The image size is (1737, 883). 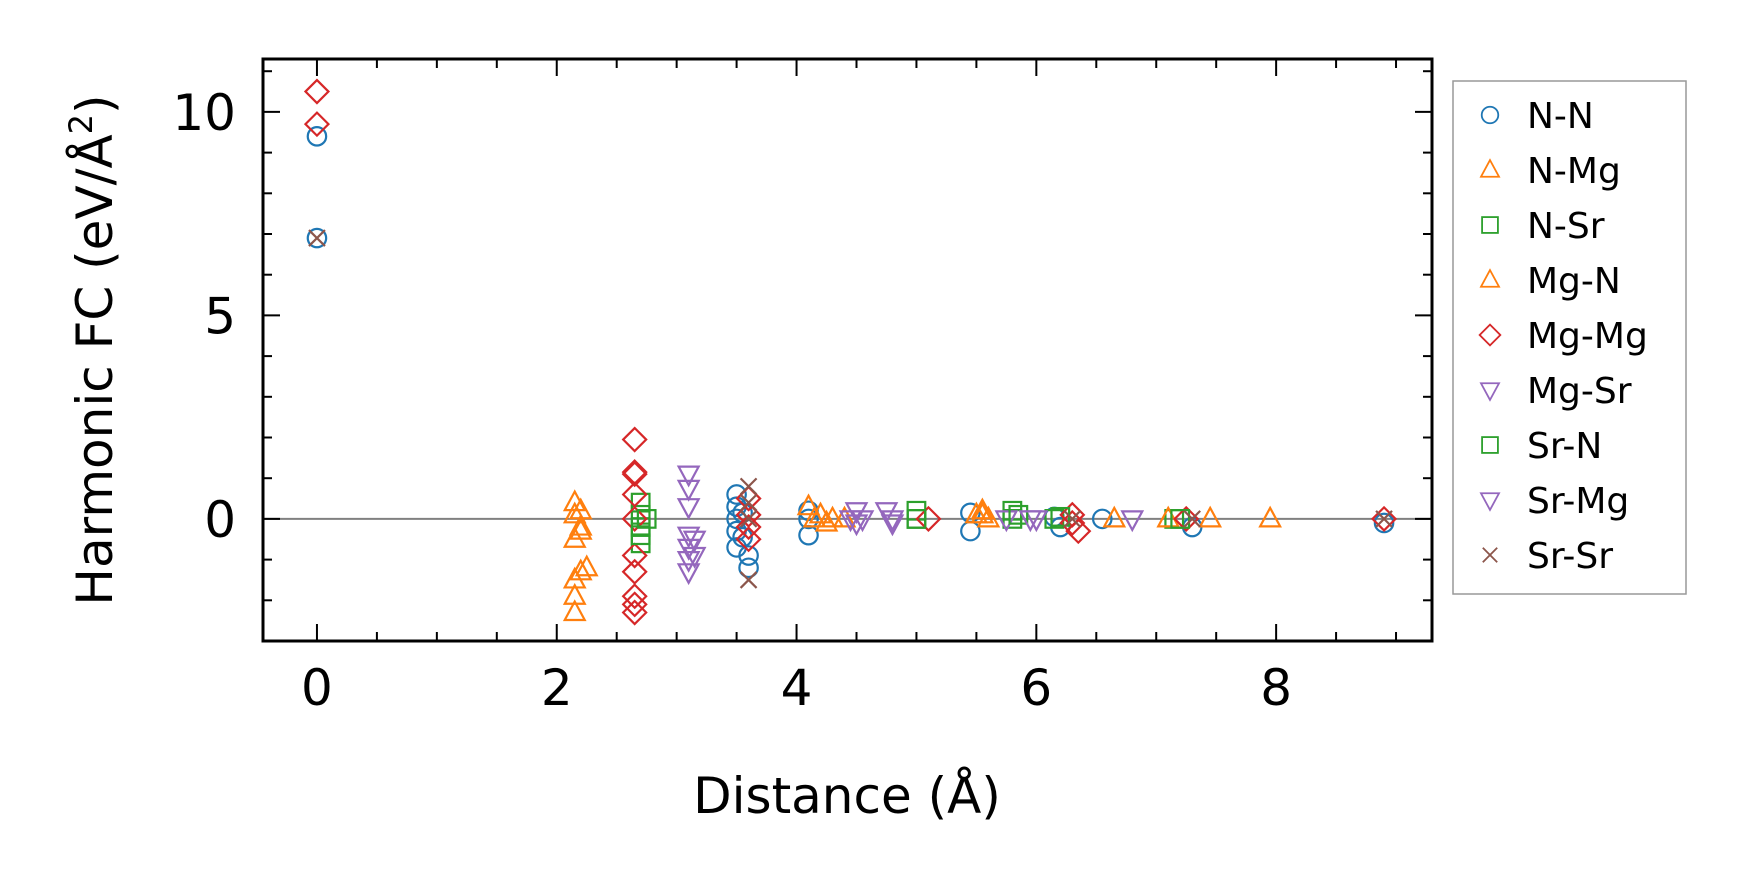 What do you see at coordinates (1490, 445) in the screenshot?
I see `legend-marker-sr-n` at bounding box center [1490, 445].